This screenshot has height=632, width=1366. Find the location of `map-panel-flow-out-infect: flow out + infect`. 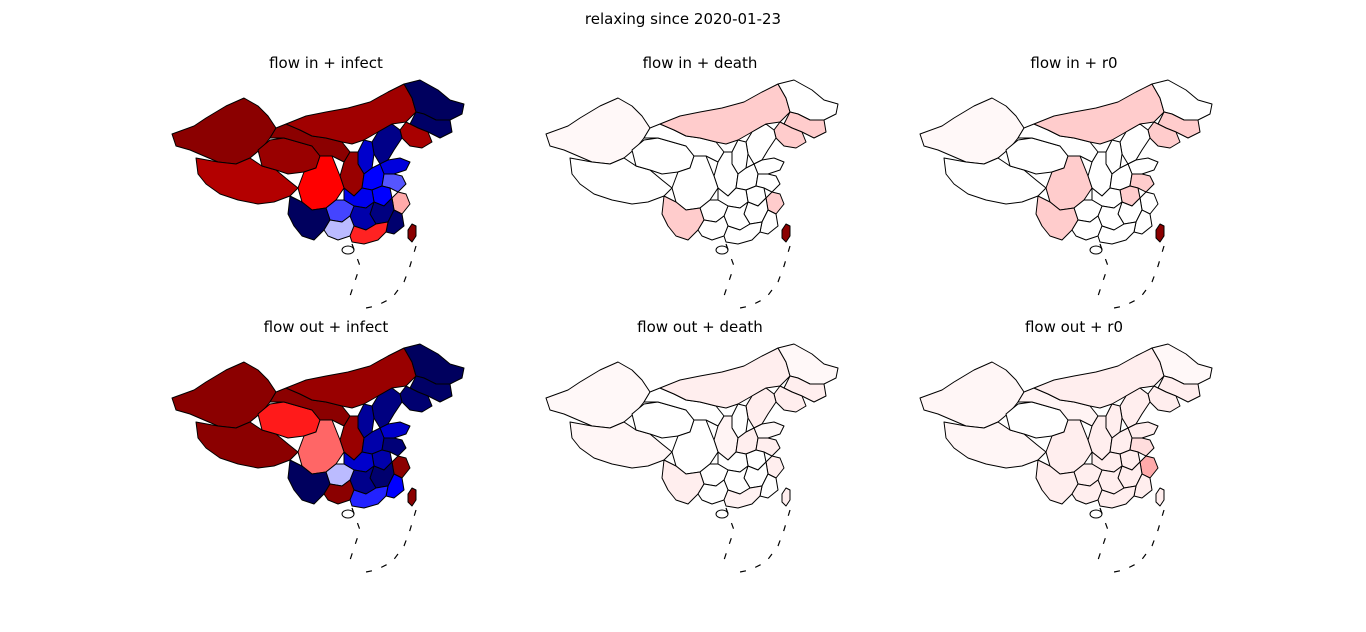

map-panel-flow-out-infect: flow out + infect is located at coordinates (326, 445).